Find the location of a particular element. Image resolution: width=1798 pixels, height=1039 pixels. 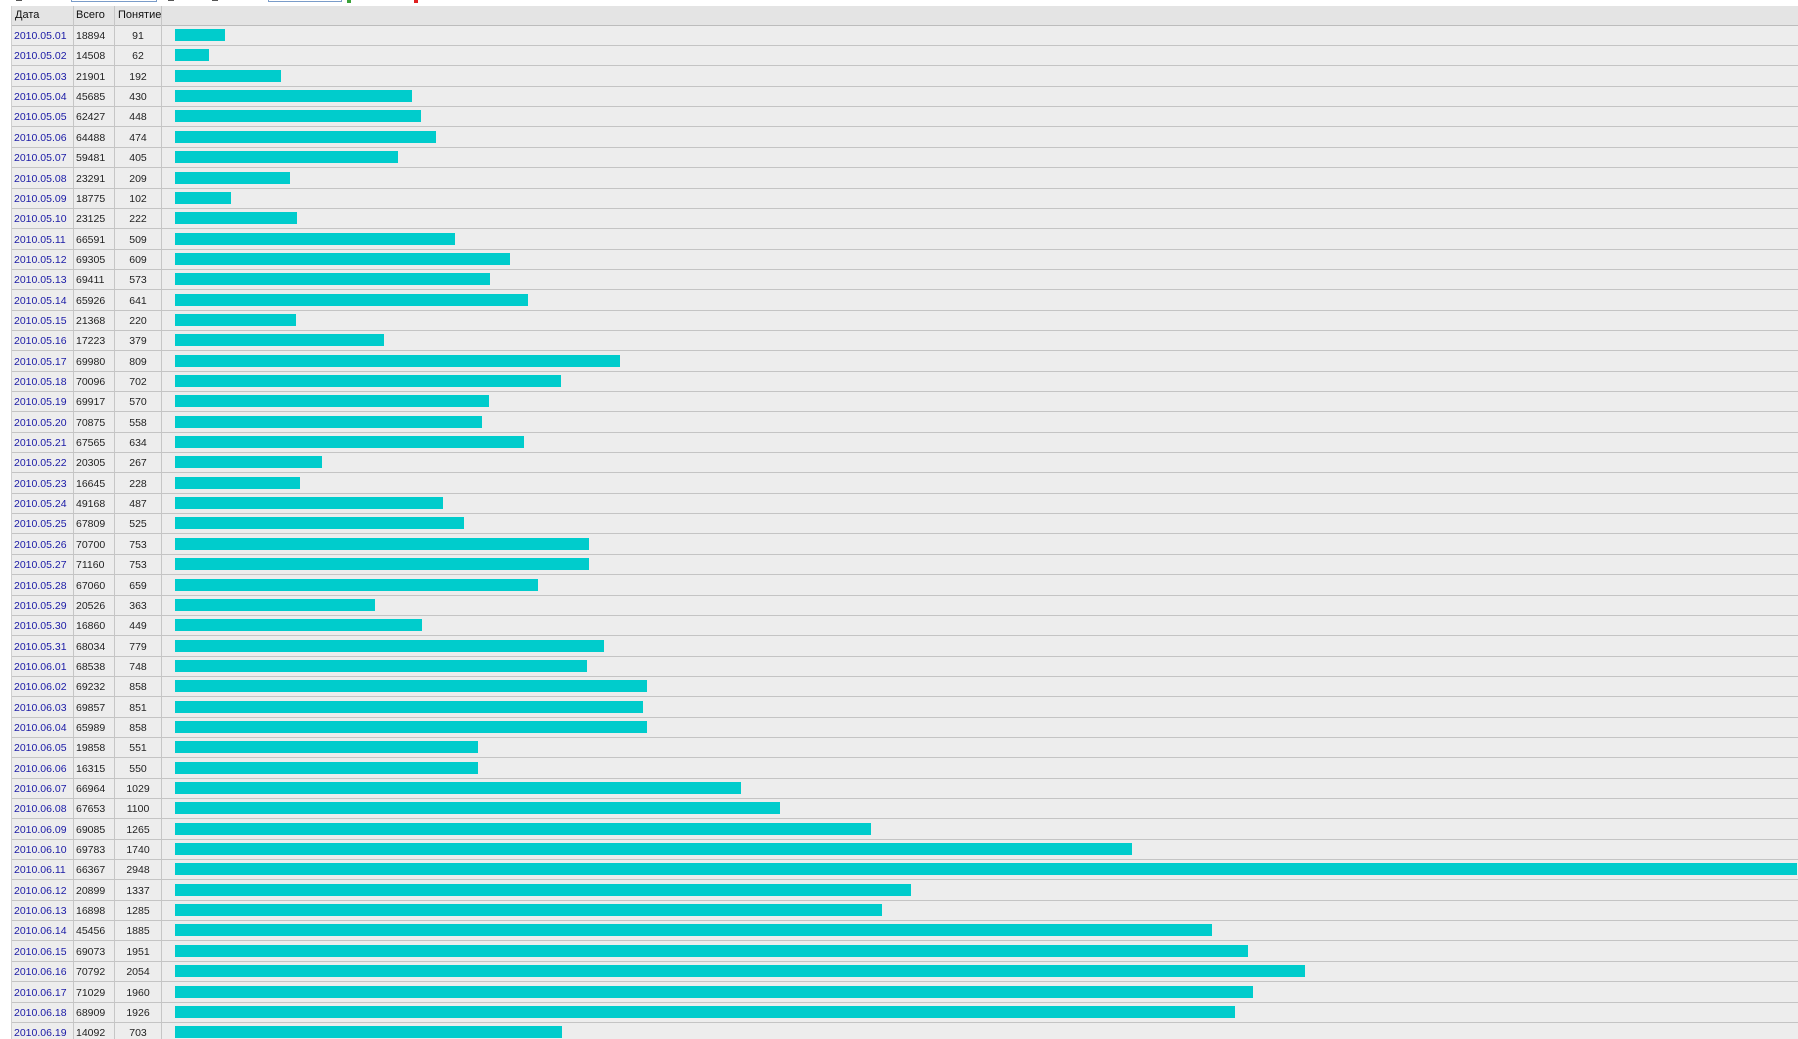

row-date-link: 2010.05.01 is located at coordinates (40, 36).